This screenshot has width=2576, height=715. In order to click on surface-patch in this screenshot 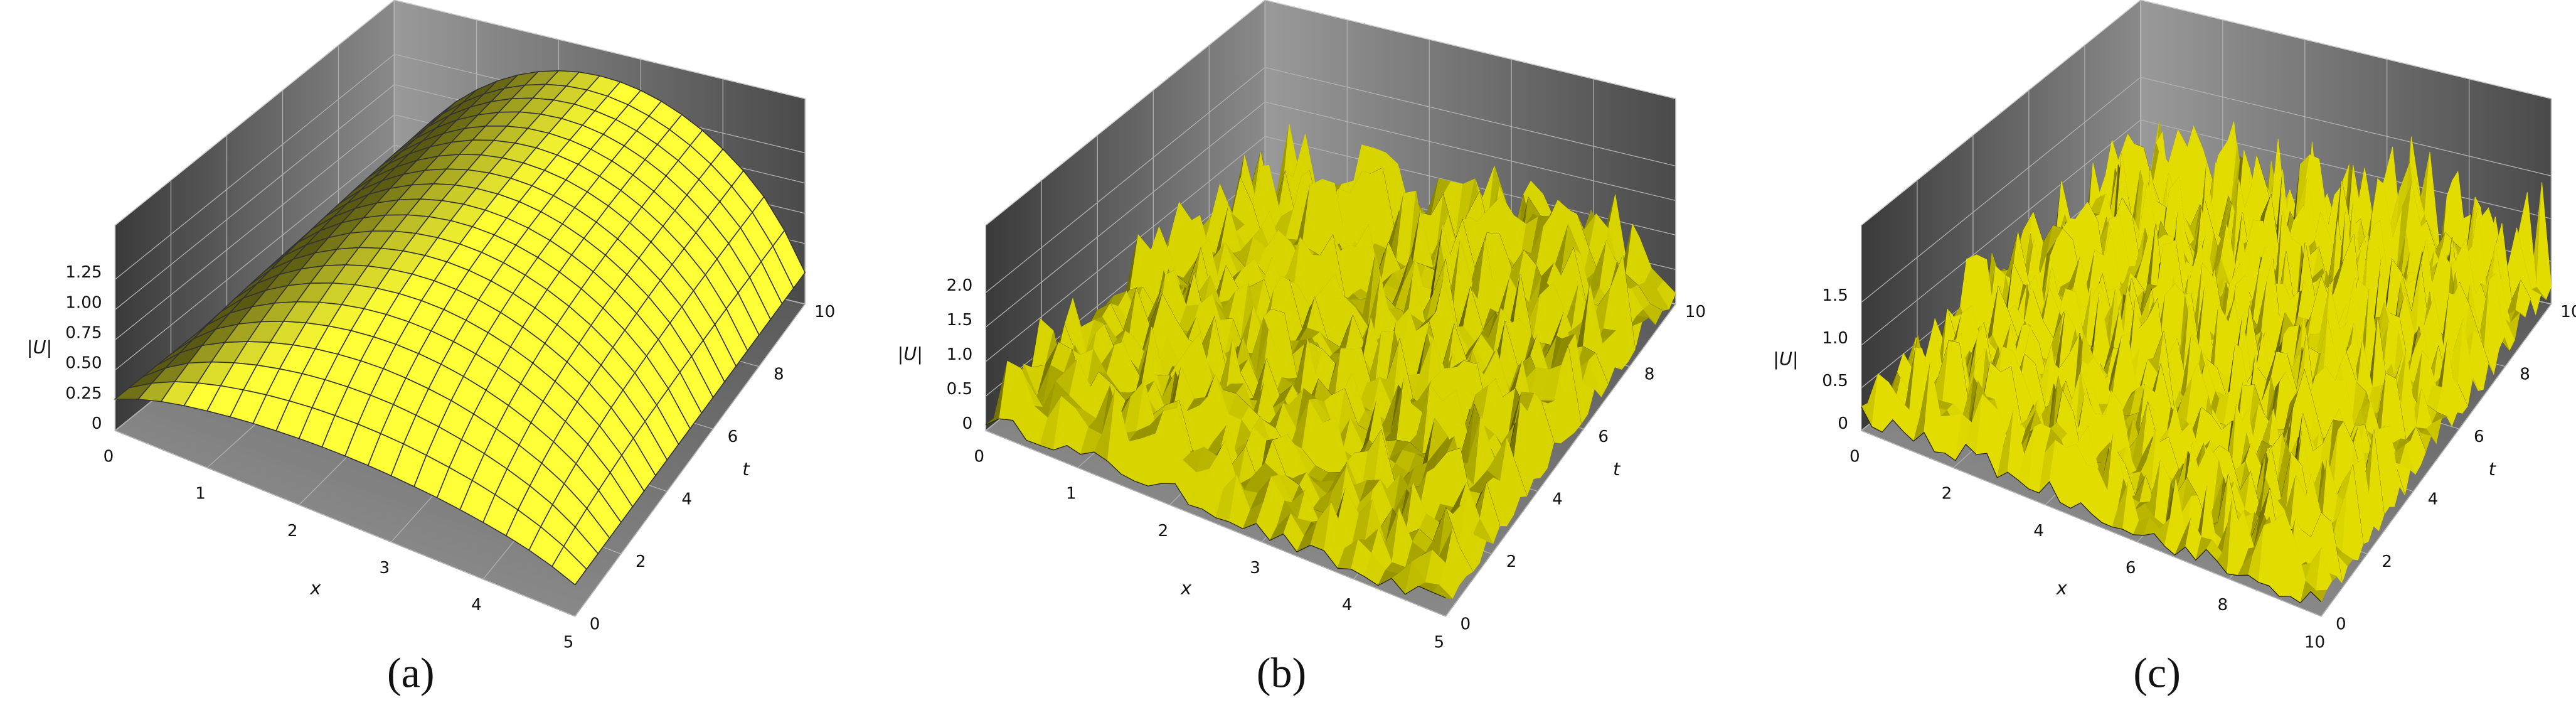, I will do `click(569, 566)`.